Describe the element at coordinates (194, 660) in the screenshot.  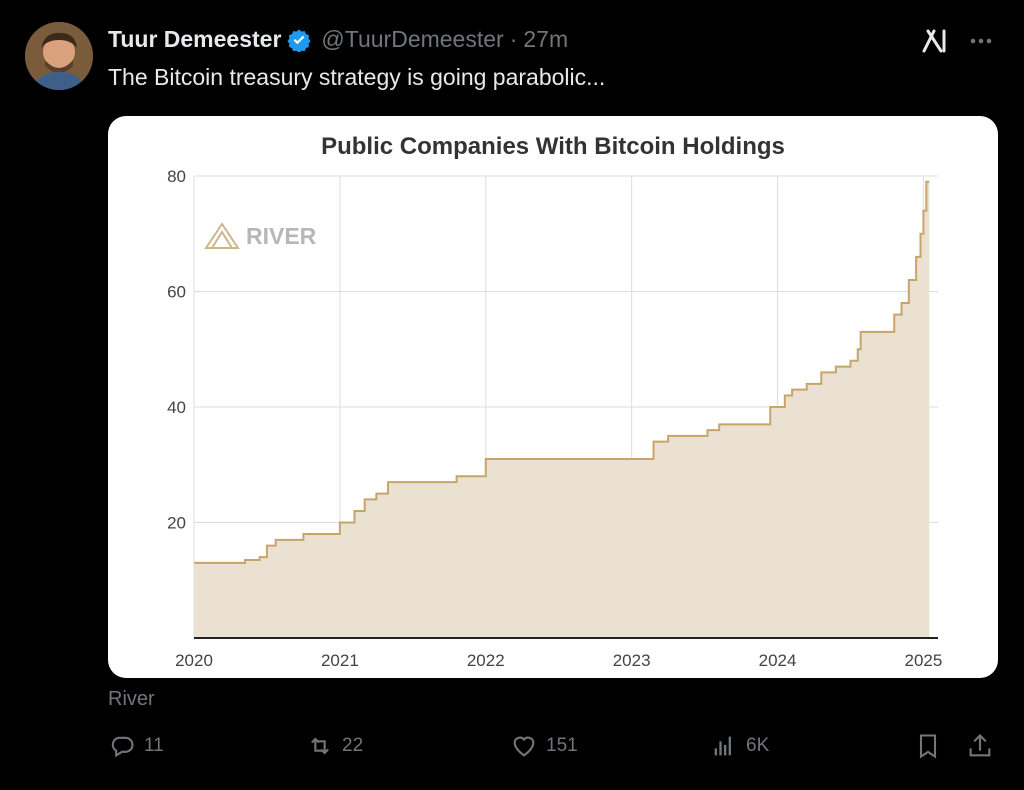
I see `x-tick-label: 2020` at that location.